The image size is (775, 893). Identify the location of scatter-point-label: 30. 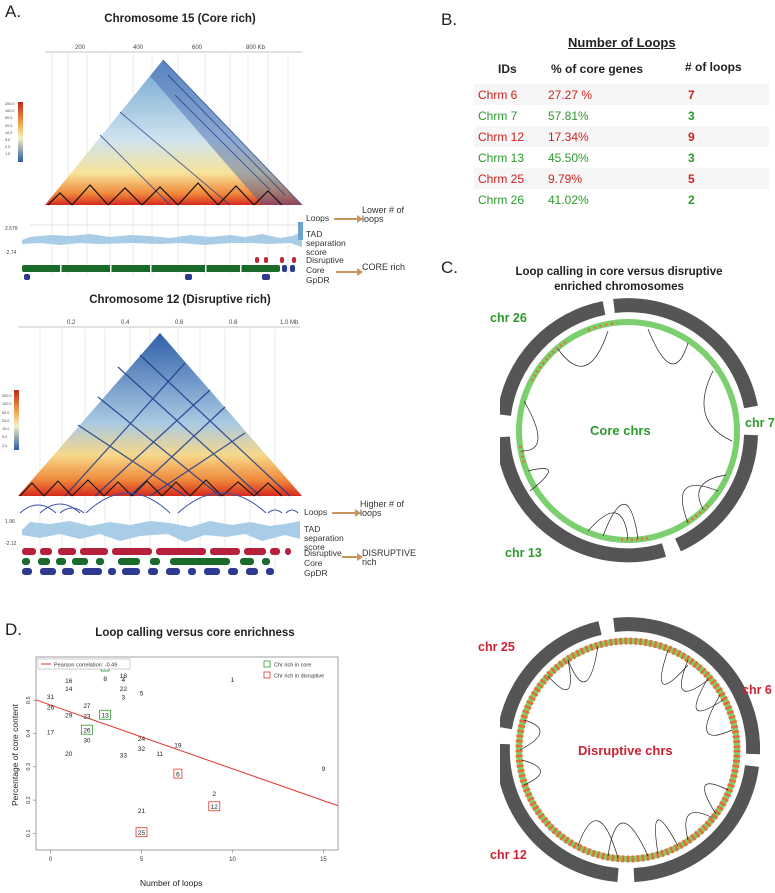
(87, 741).